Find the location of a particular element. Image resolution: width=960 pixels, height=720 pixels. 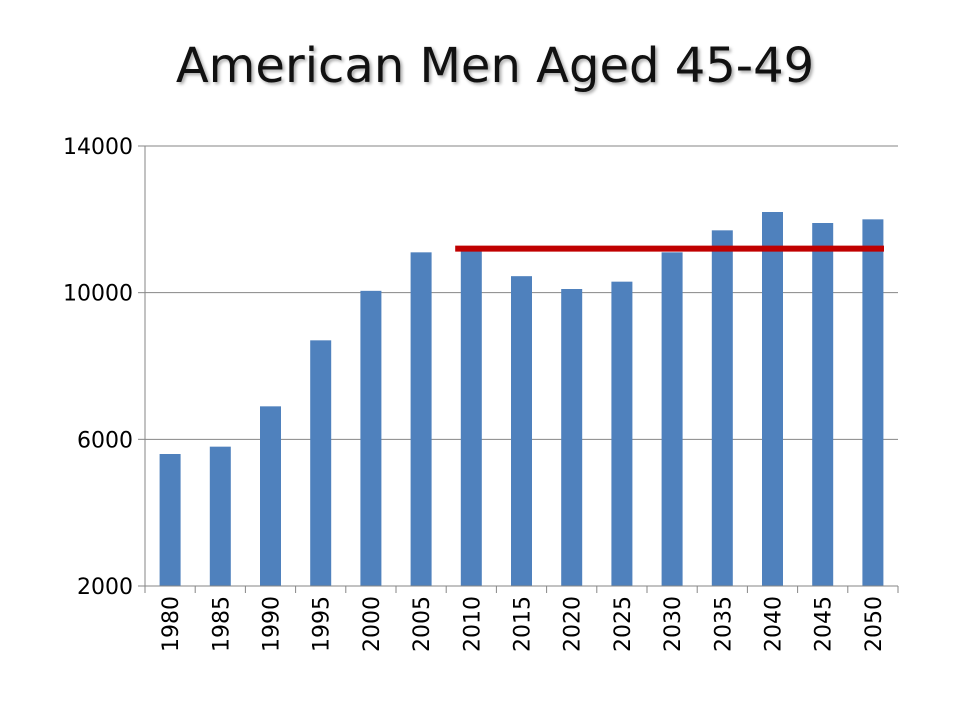

bar-1985 is located at coordinates (220, 516).